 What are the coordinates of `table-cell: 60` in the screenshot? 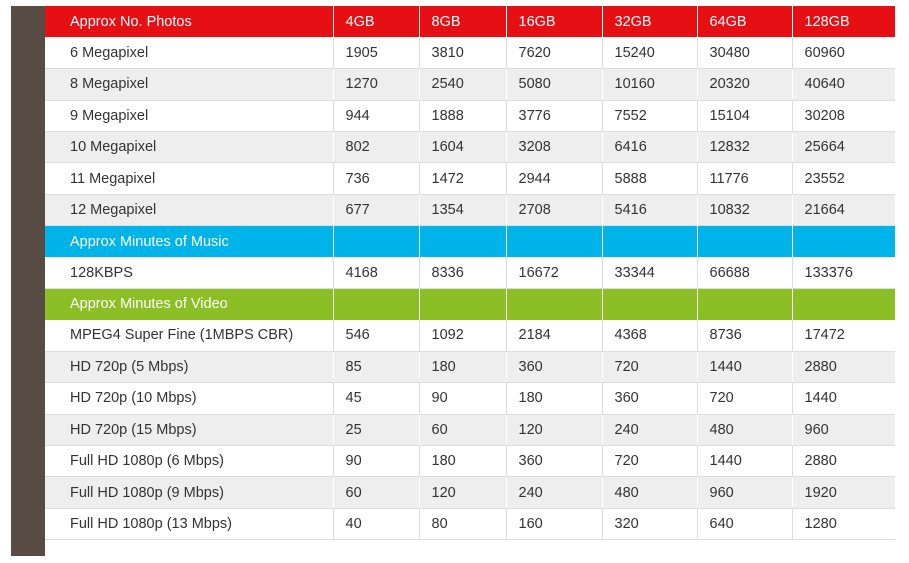 It's located at (376, 492).